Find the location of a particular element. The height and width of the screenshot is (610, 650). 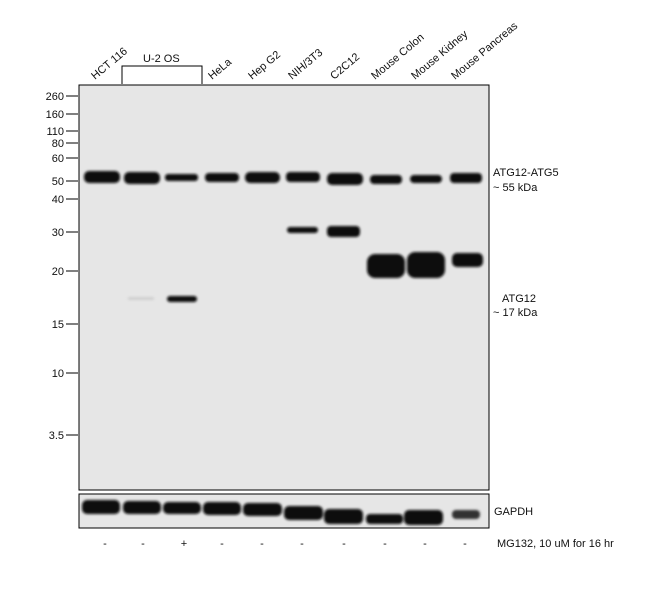

lane-label: HeLa is located at coordinates (220, 69).